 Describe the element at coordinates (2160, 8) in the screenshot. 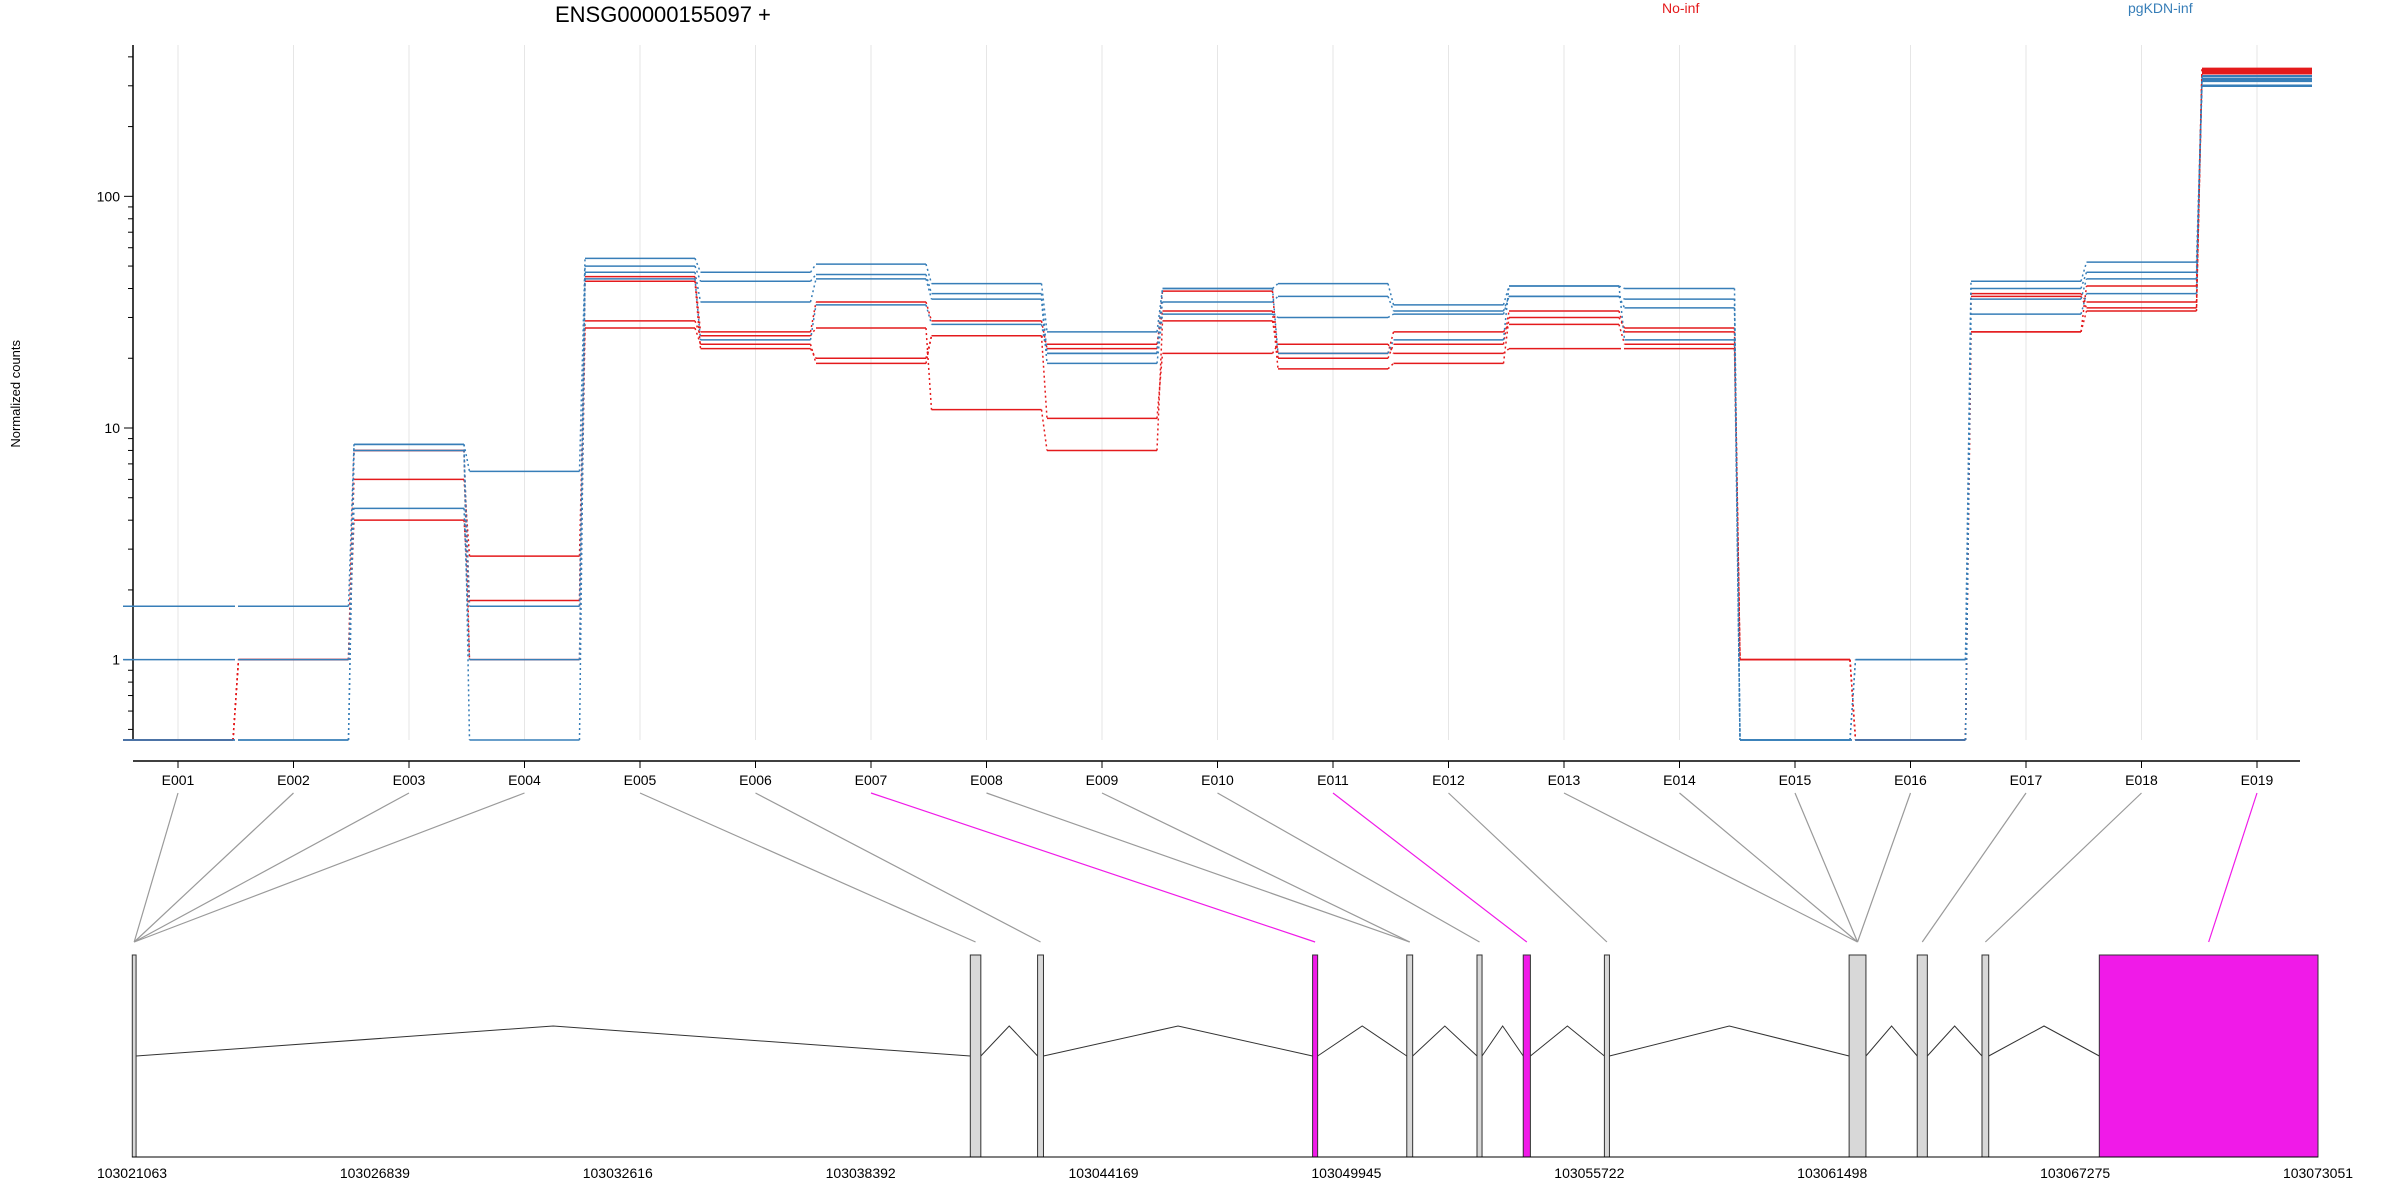

I see `legend-item-pgkdn-inf: pgKDN-inf` at that location.